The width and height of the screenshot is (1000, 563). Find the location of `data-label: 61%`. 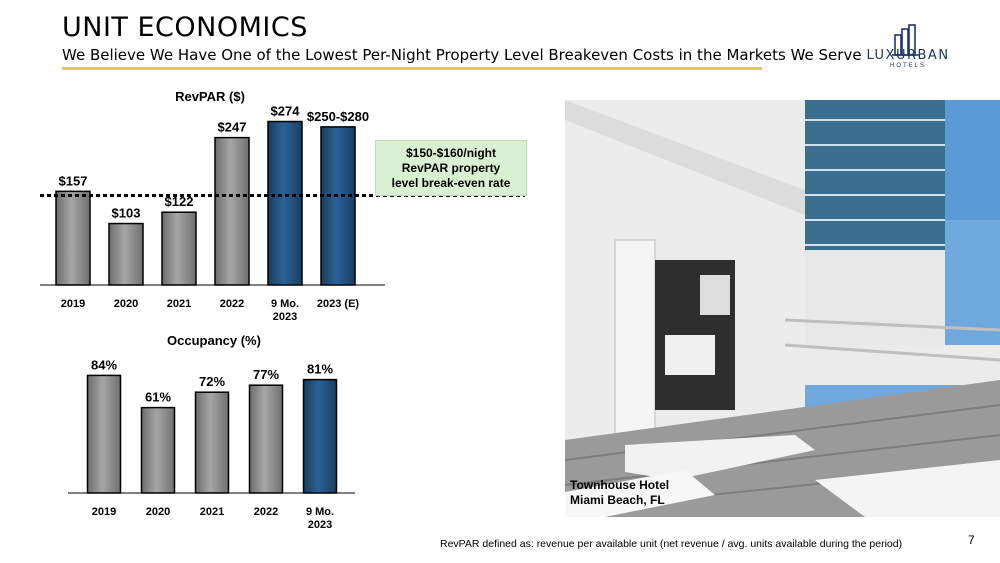

data-label: 61% is located at coordinates (158, 397).